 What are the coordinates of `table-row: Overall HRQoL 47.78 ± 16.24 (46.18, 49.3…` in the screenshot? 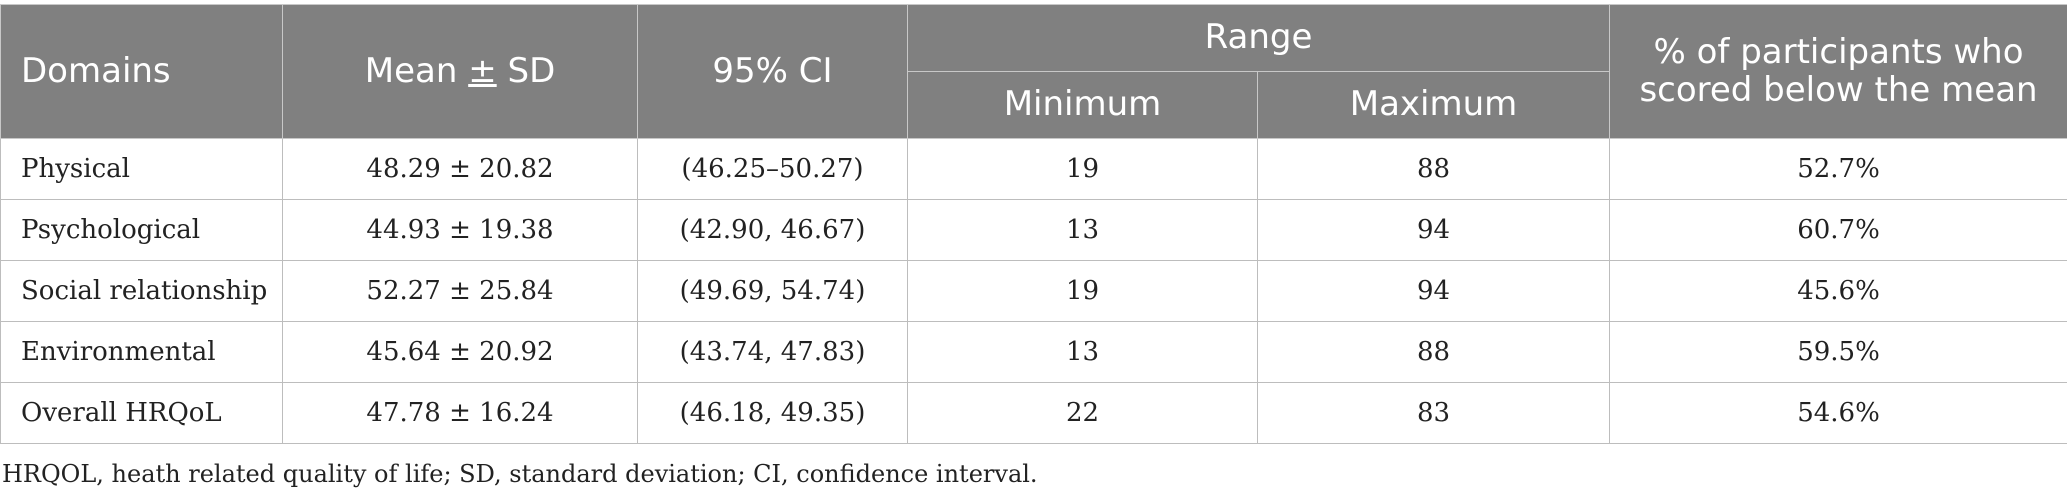 It's located at (1033, 413).